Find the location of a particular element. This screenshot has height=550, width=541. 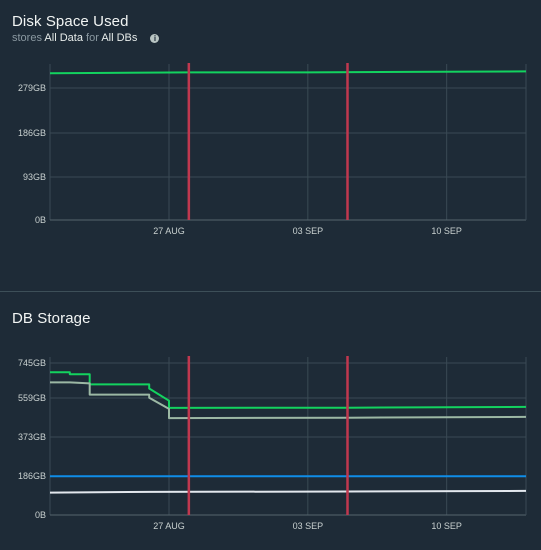

y-tick-label: 559GB is located at coordinates (32, 398).